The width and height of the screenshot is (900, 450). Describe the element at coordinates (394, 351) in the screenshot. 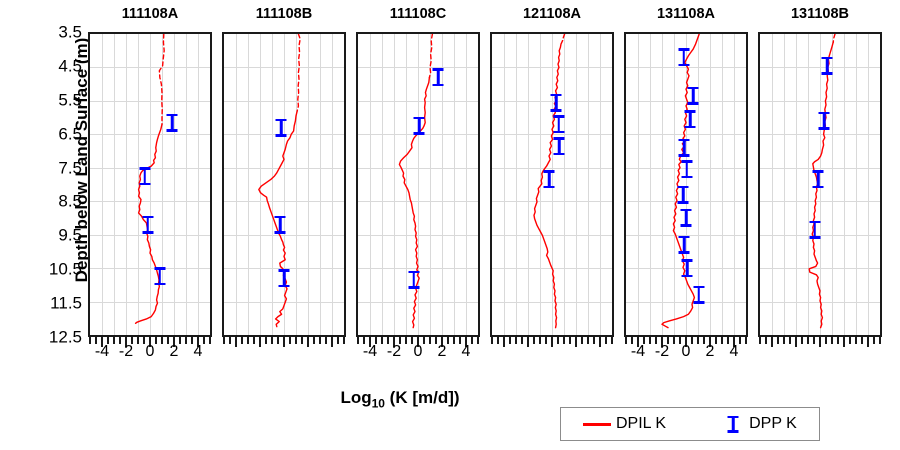

I see `x-tick-label: -2` at that location.